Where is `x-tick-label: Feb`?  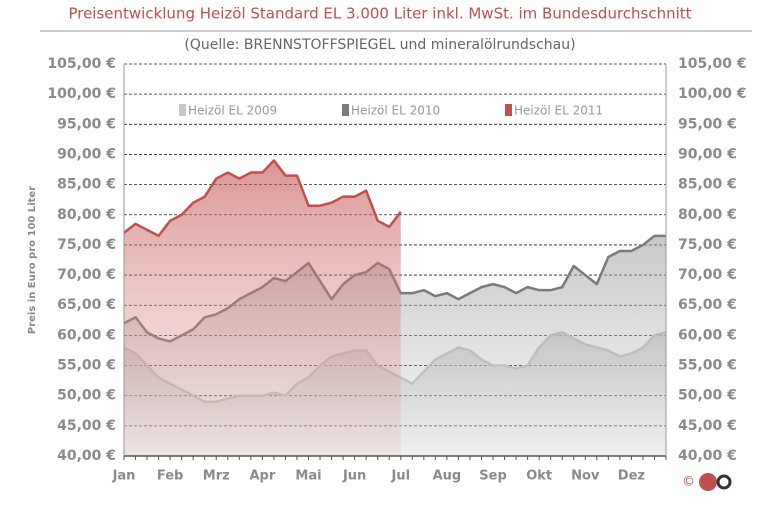 x-tick-label: Feb is located at coordinates (170, 476).